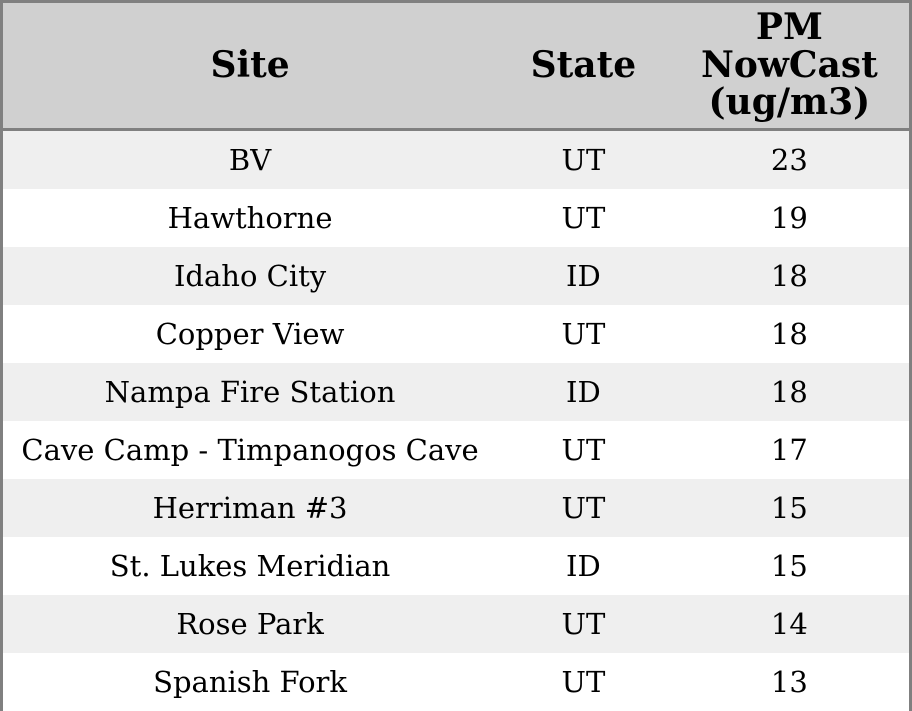 The image size is (912, 711). I want to click on site-cell: Herriman #3, so click(249, 508).